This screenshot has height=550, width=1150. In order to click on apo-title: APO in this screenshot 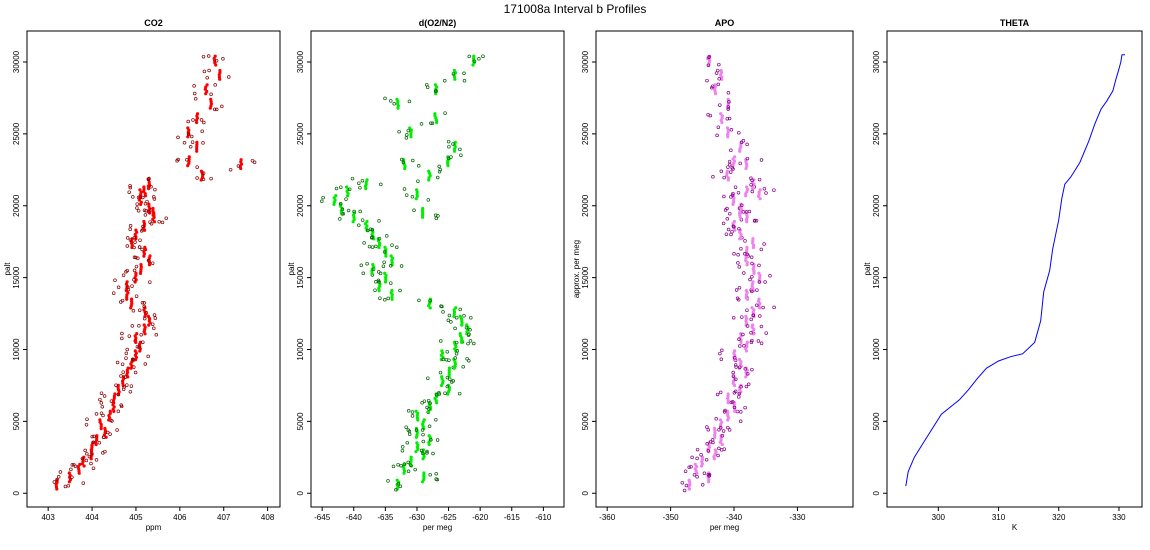, I will do `click(725, 23)`.